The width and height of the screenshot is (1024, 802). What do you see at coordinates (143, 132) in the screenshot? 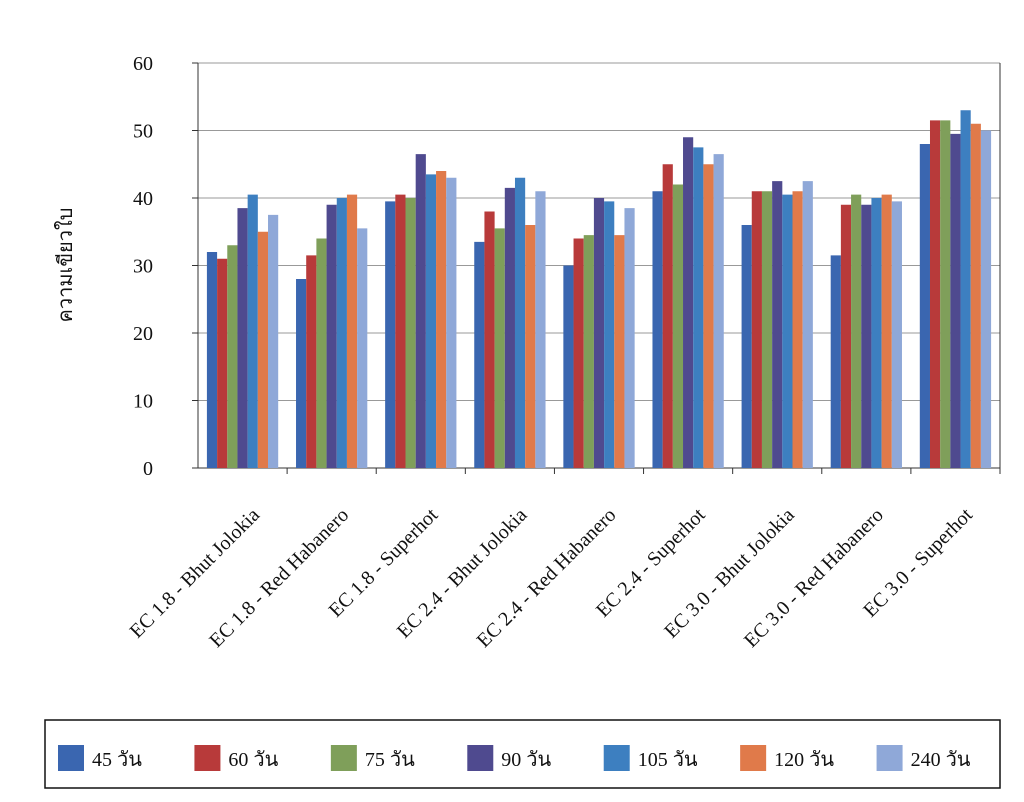
I see `y-tick-label: 50` at bounding box center [143, 132].